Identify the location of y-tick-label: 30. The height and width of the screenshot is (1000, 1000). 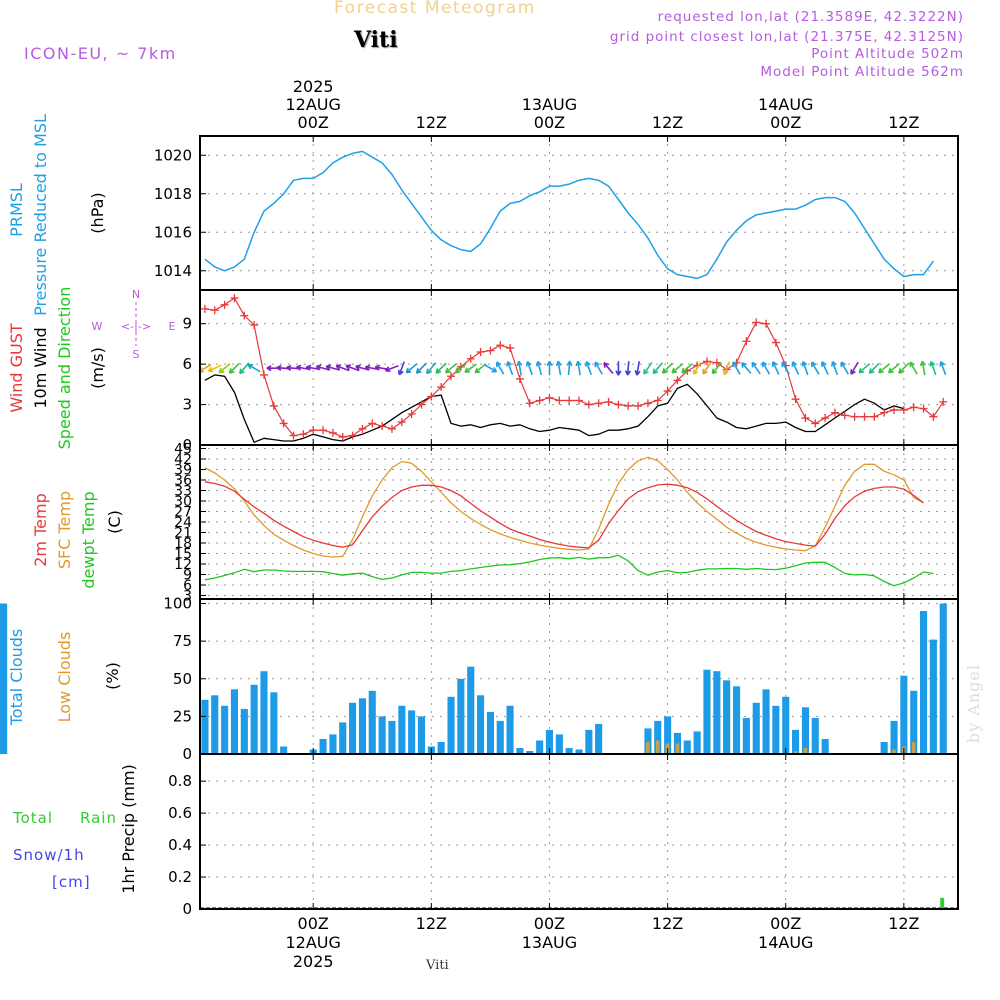
(183, 502).